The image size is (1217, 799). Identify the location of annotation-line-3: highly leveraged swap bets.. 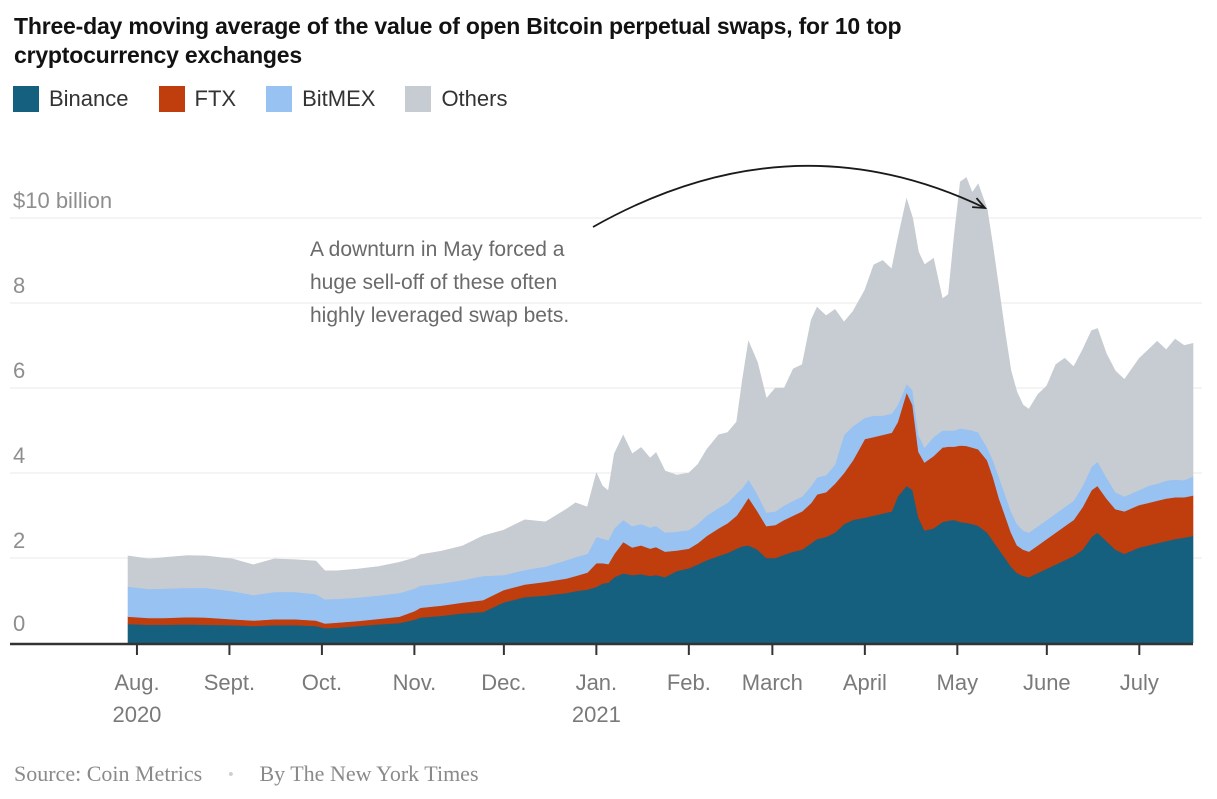
(440, 315).